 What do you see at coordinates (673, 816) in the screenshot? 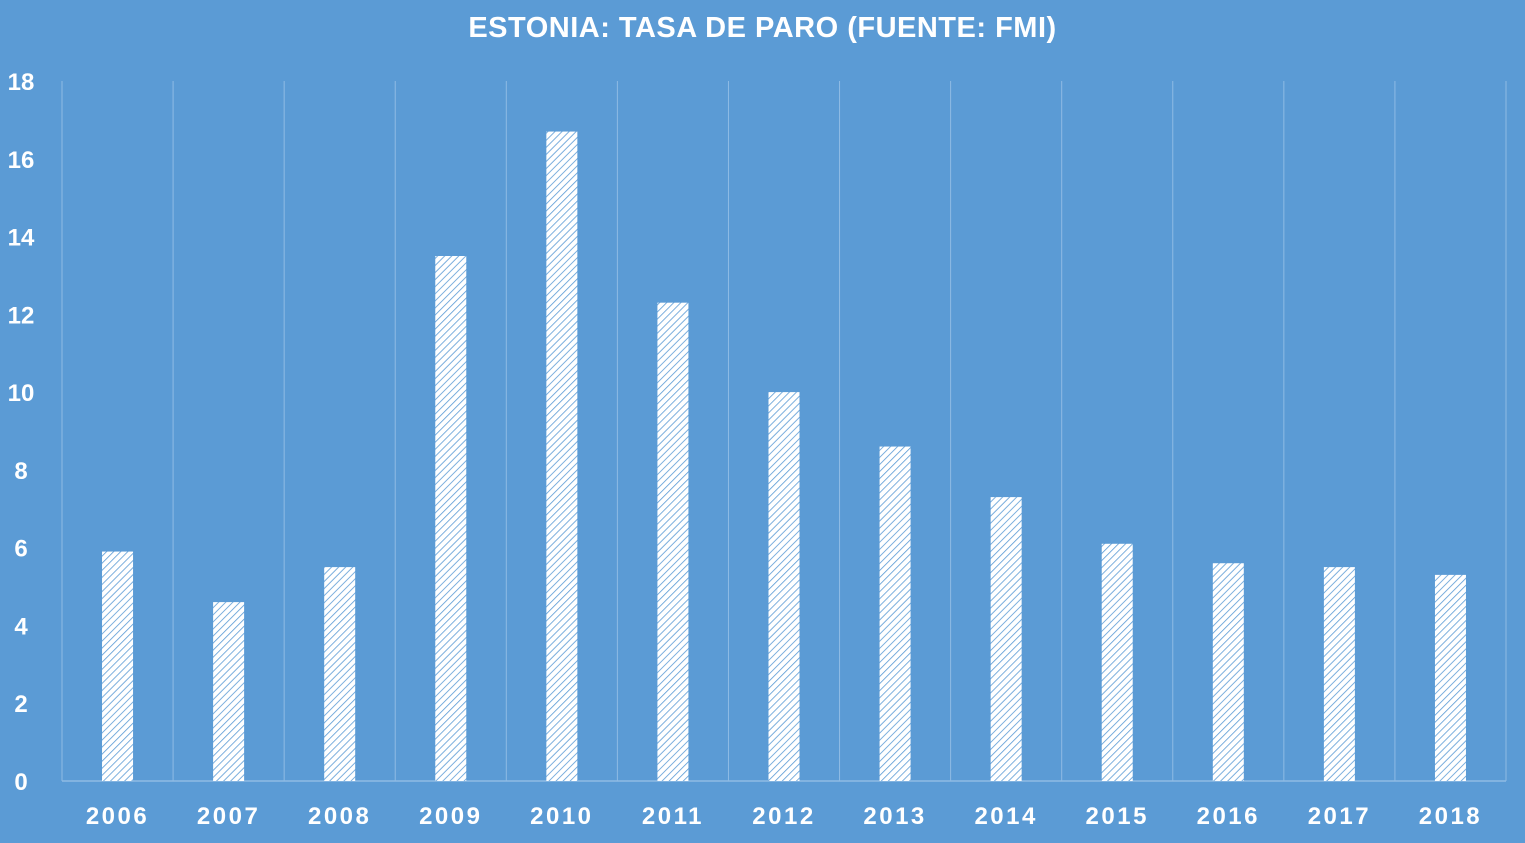
I see `x-tick-label: 2011` at bounding box center [673, 816].